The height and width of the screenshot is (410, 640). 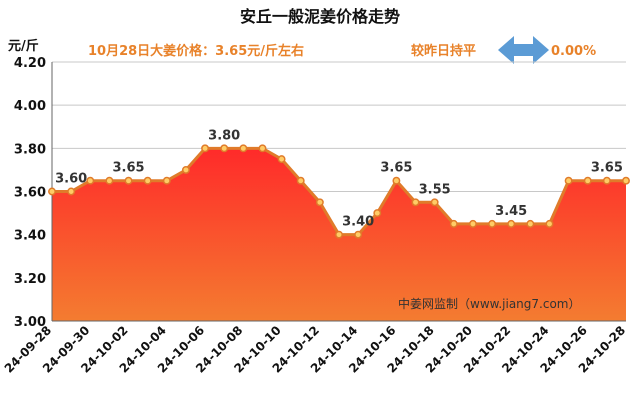 I want to click on data-label: 3.80, so click(x=224, y=135).